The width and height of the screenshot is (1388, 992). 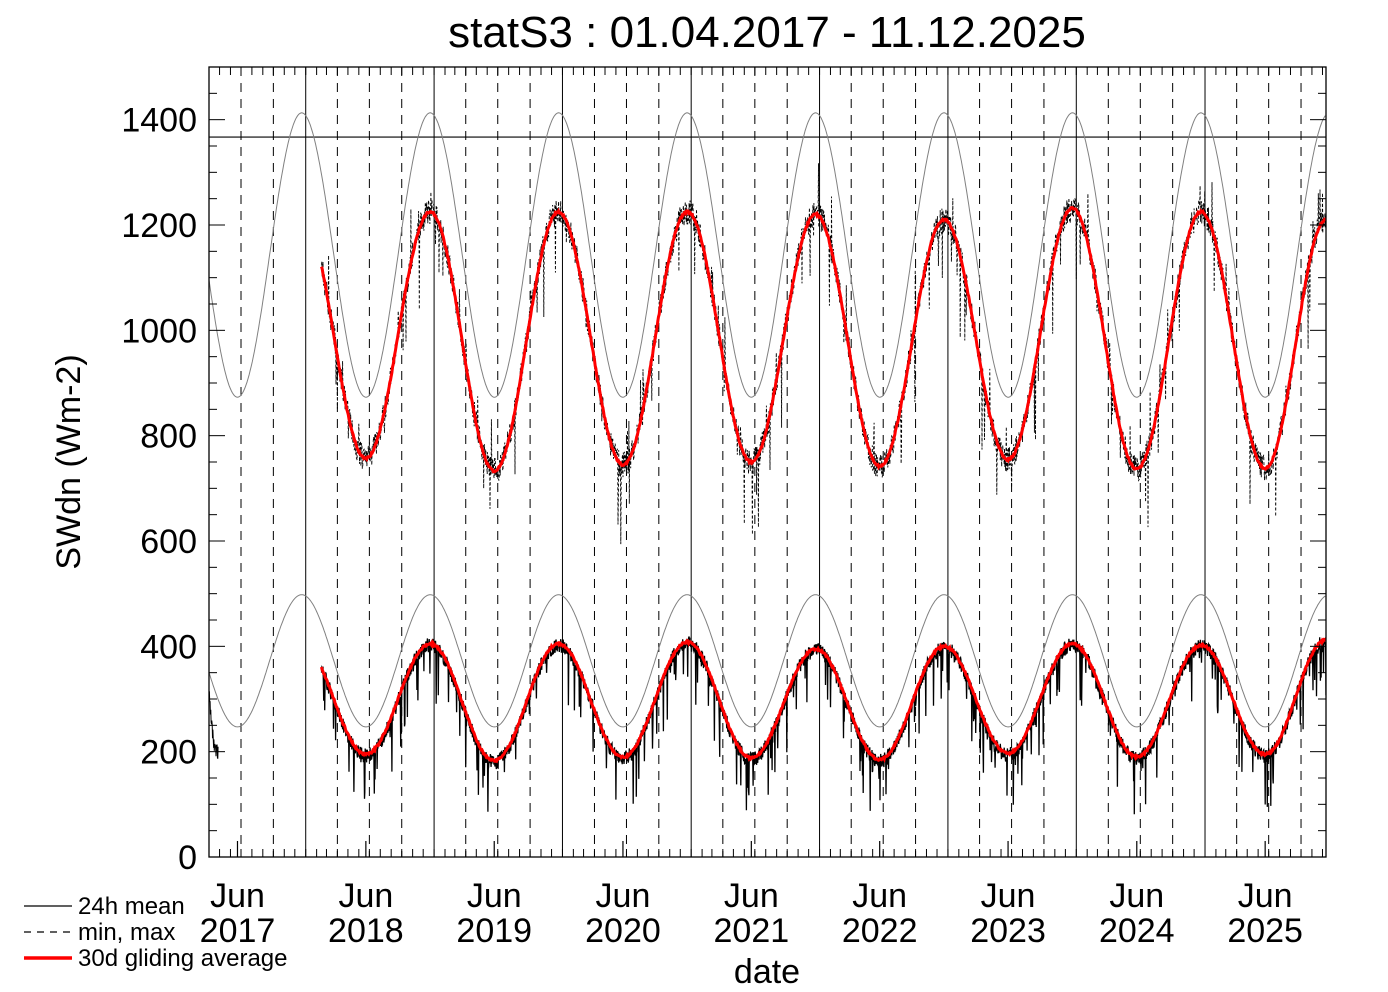 I want to click on chart-title: statS3 : 01.04.2017 - 11.12.2025, so click(x=767, y=32).